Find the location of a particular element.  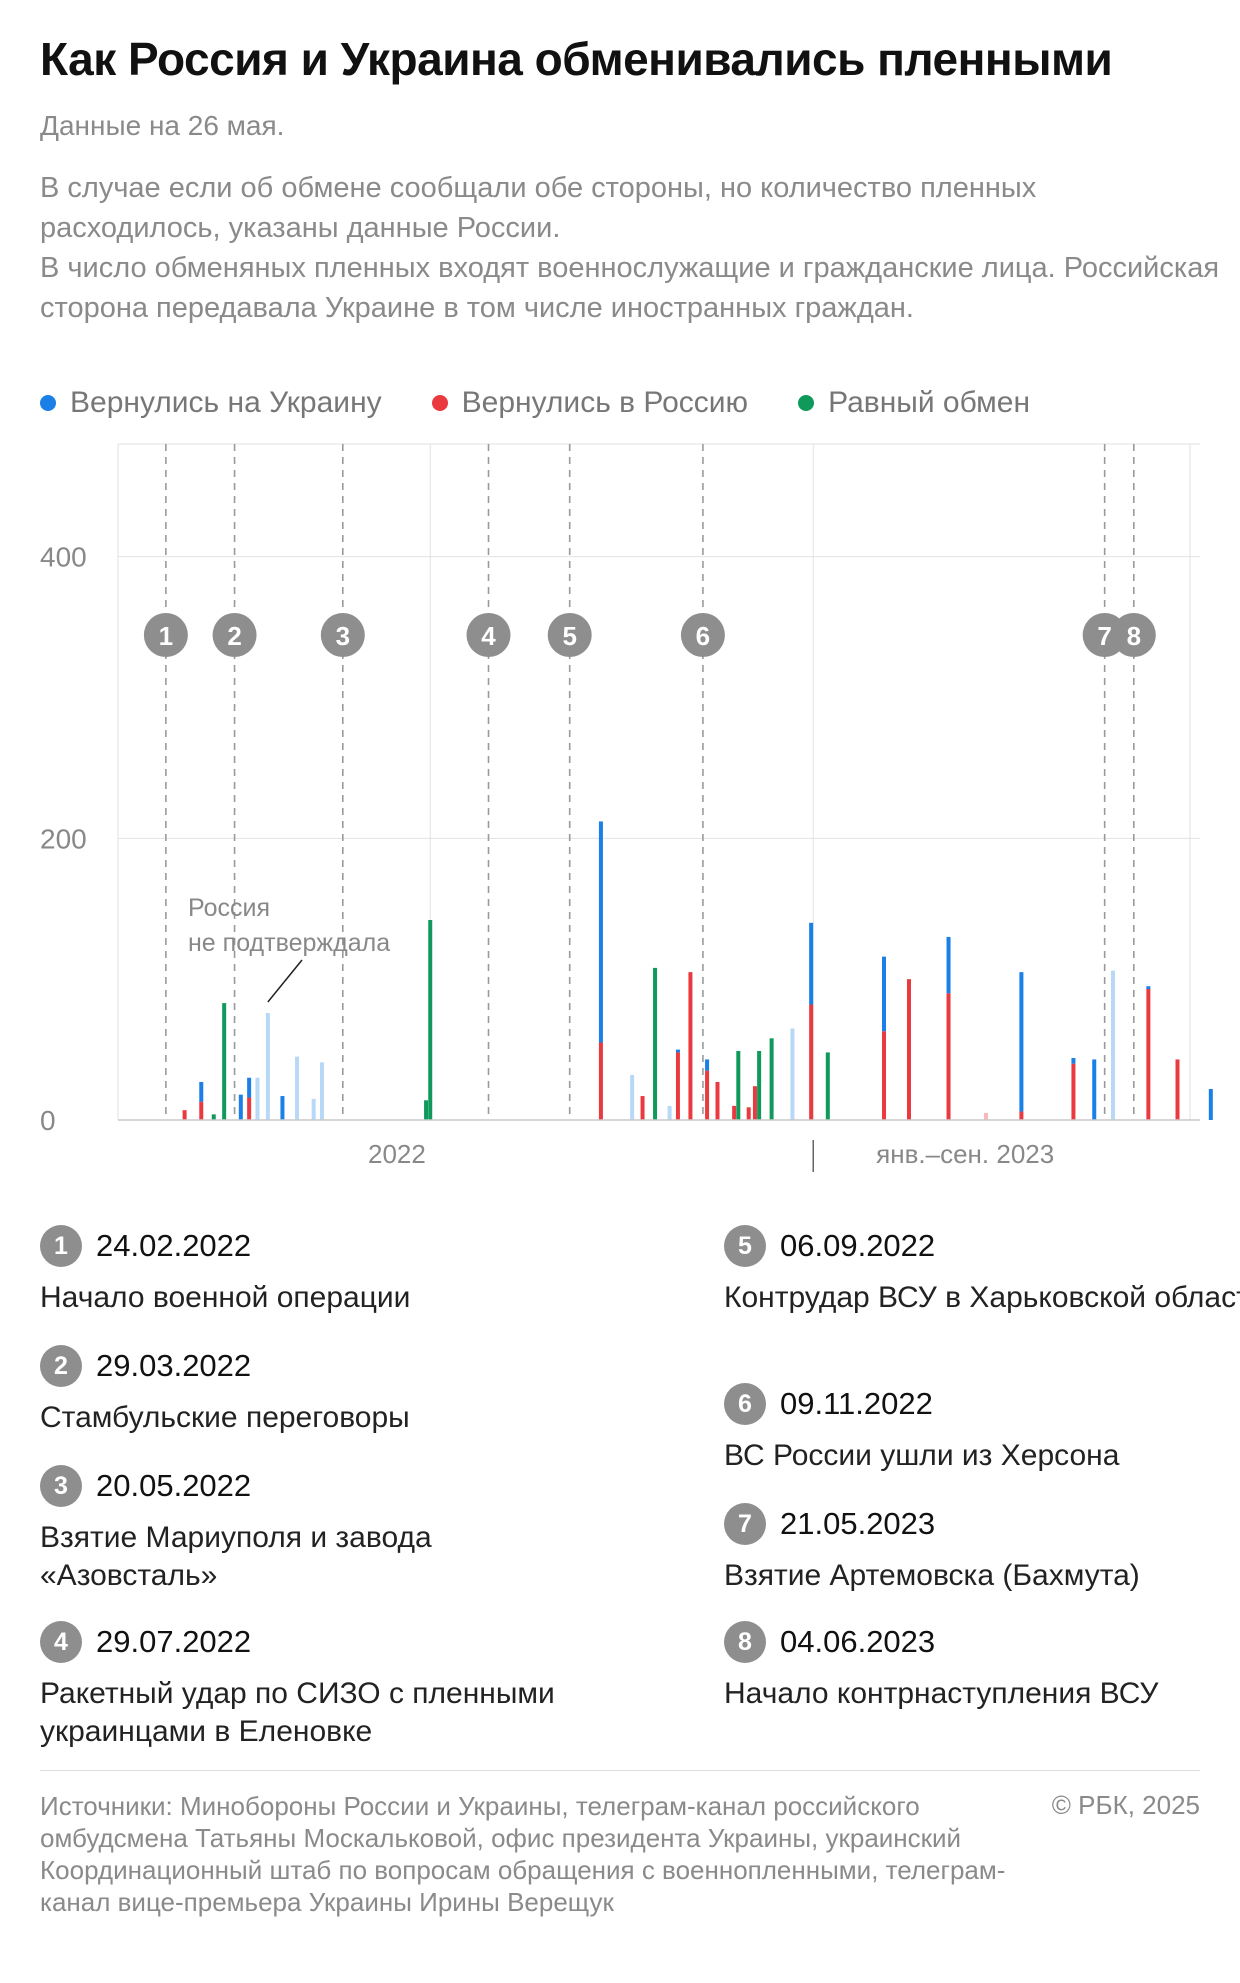

event-text-6: ВС России ушли из Херсона is located at coordinates (922, 1455).